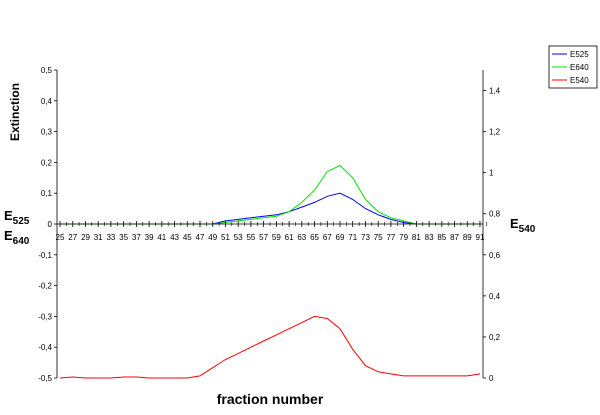 The width and height of the screenshot is (600, 415). What do you see at coordinates (270, 347) in the screenshot?
I see `series-line-e540` at bounding box center [270, 347].